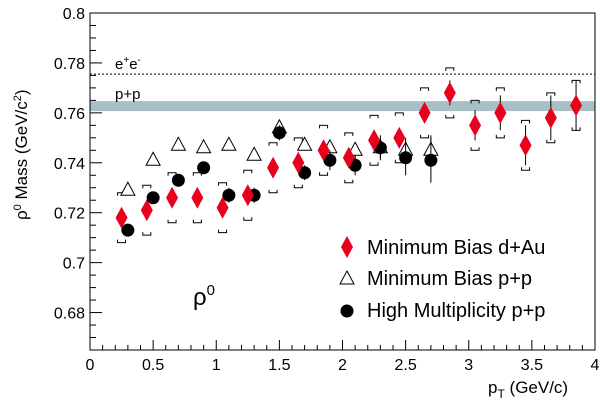  Describe the element at coordinates (127, 94) in the screenshot. I see `pp-label: p+p` at that location.